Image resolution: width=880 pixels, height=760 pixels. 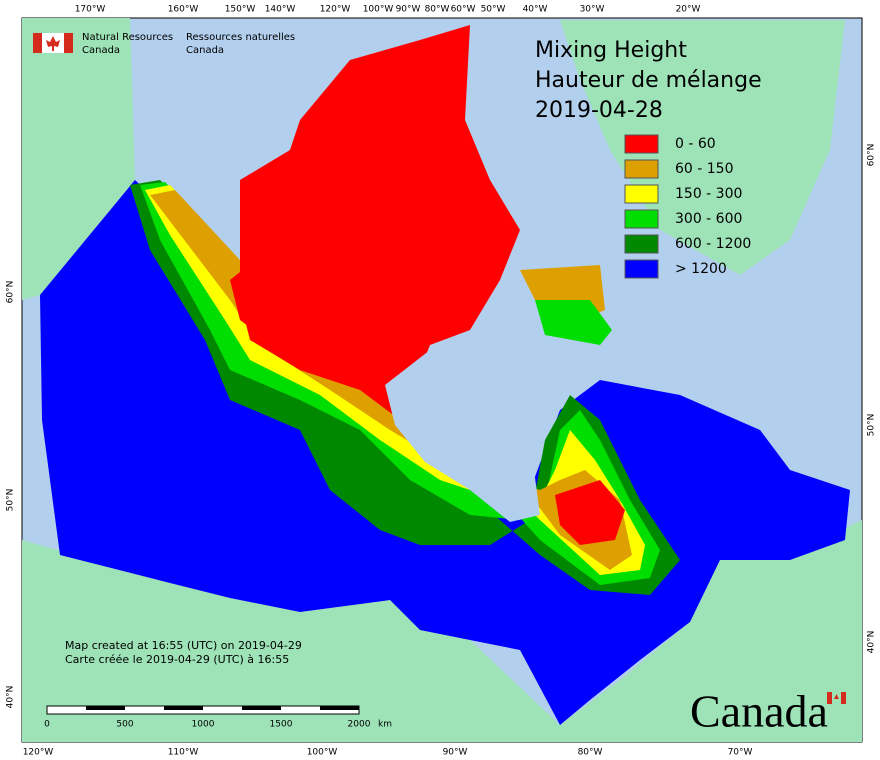 What do you see at coordinates (695, 144) in the screenshot?
I see `legend-label: 0 - 60` at bounding box center [695, 144].